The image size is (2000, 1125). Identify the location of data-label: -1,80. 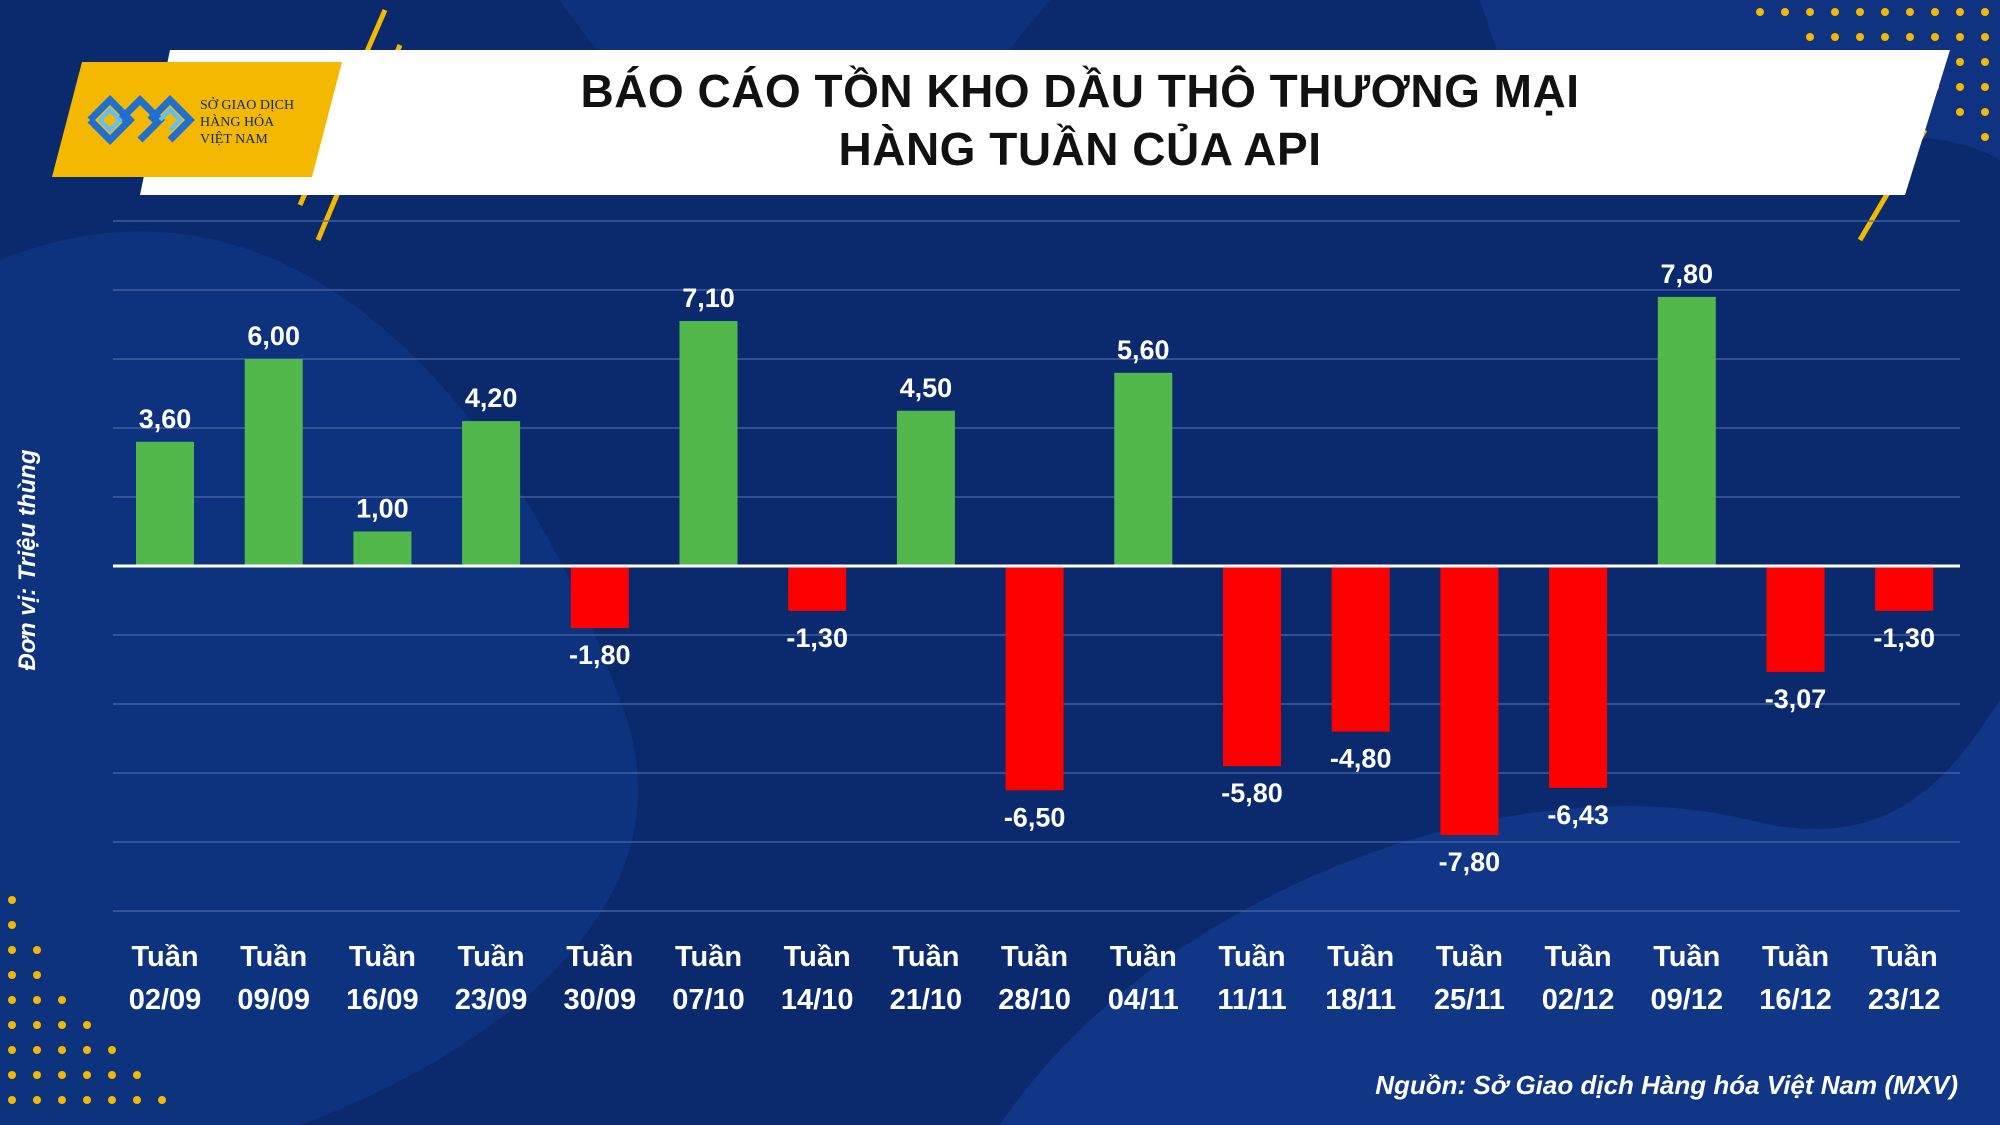
(600, 655).